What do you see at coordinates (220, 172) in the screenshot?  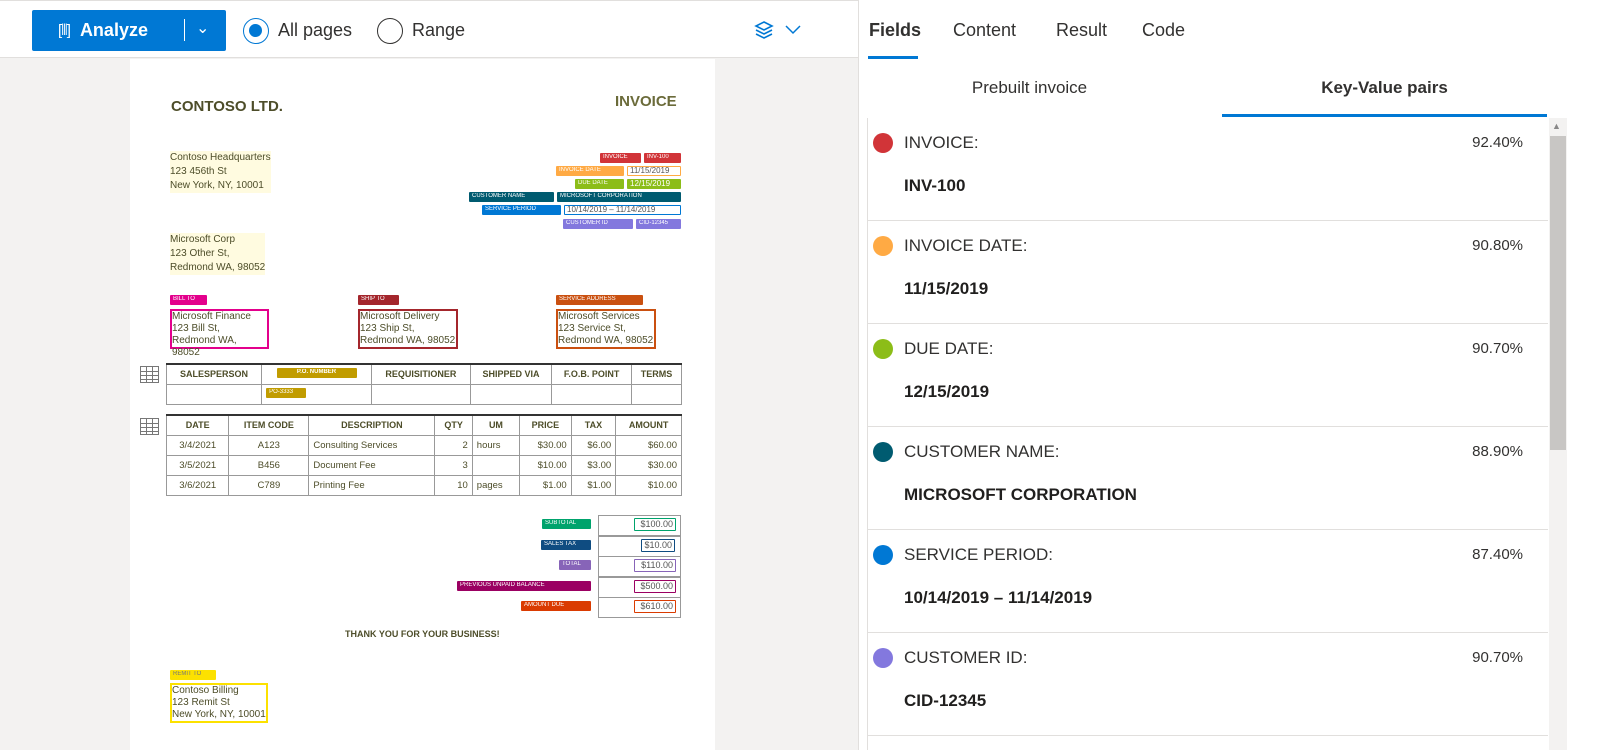 I see `address-line: 123 456th St` at bounding box center [220, 172].